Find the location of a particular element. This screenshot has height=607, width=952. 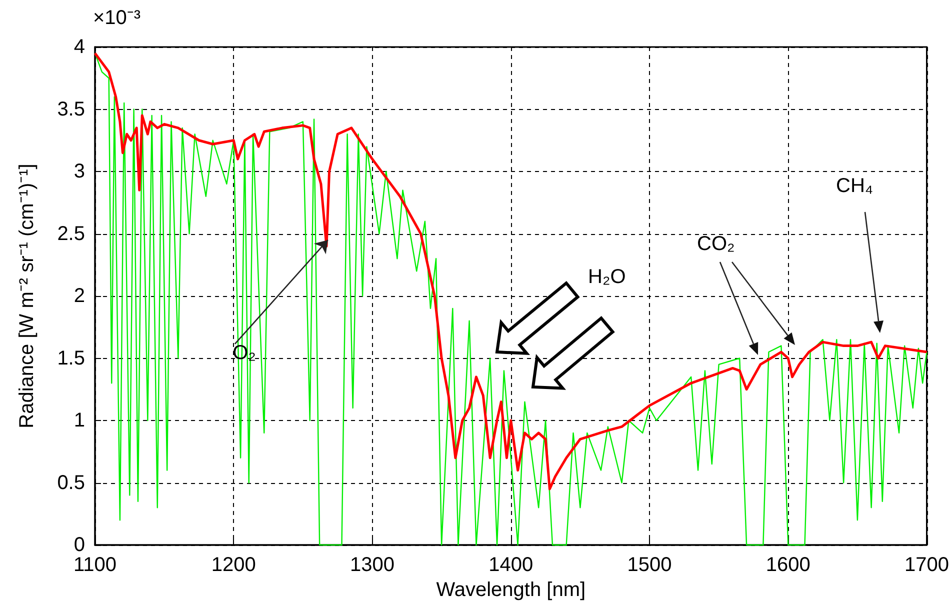

x-tick-label: 1400 is located at coordinates (511, 565).